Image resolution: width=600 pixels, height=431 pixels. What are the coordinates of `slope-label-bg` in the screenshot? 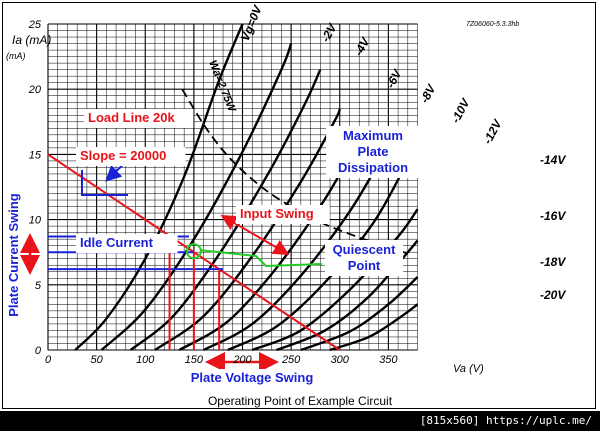 It's located at (131, 156).